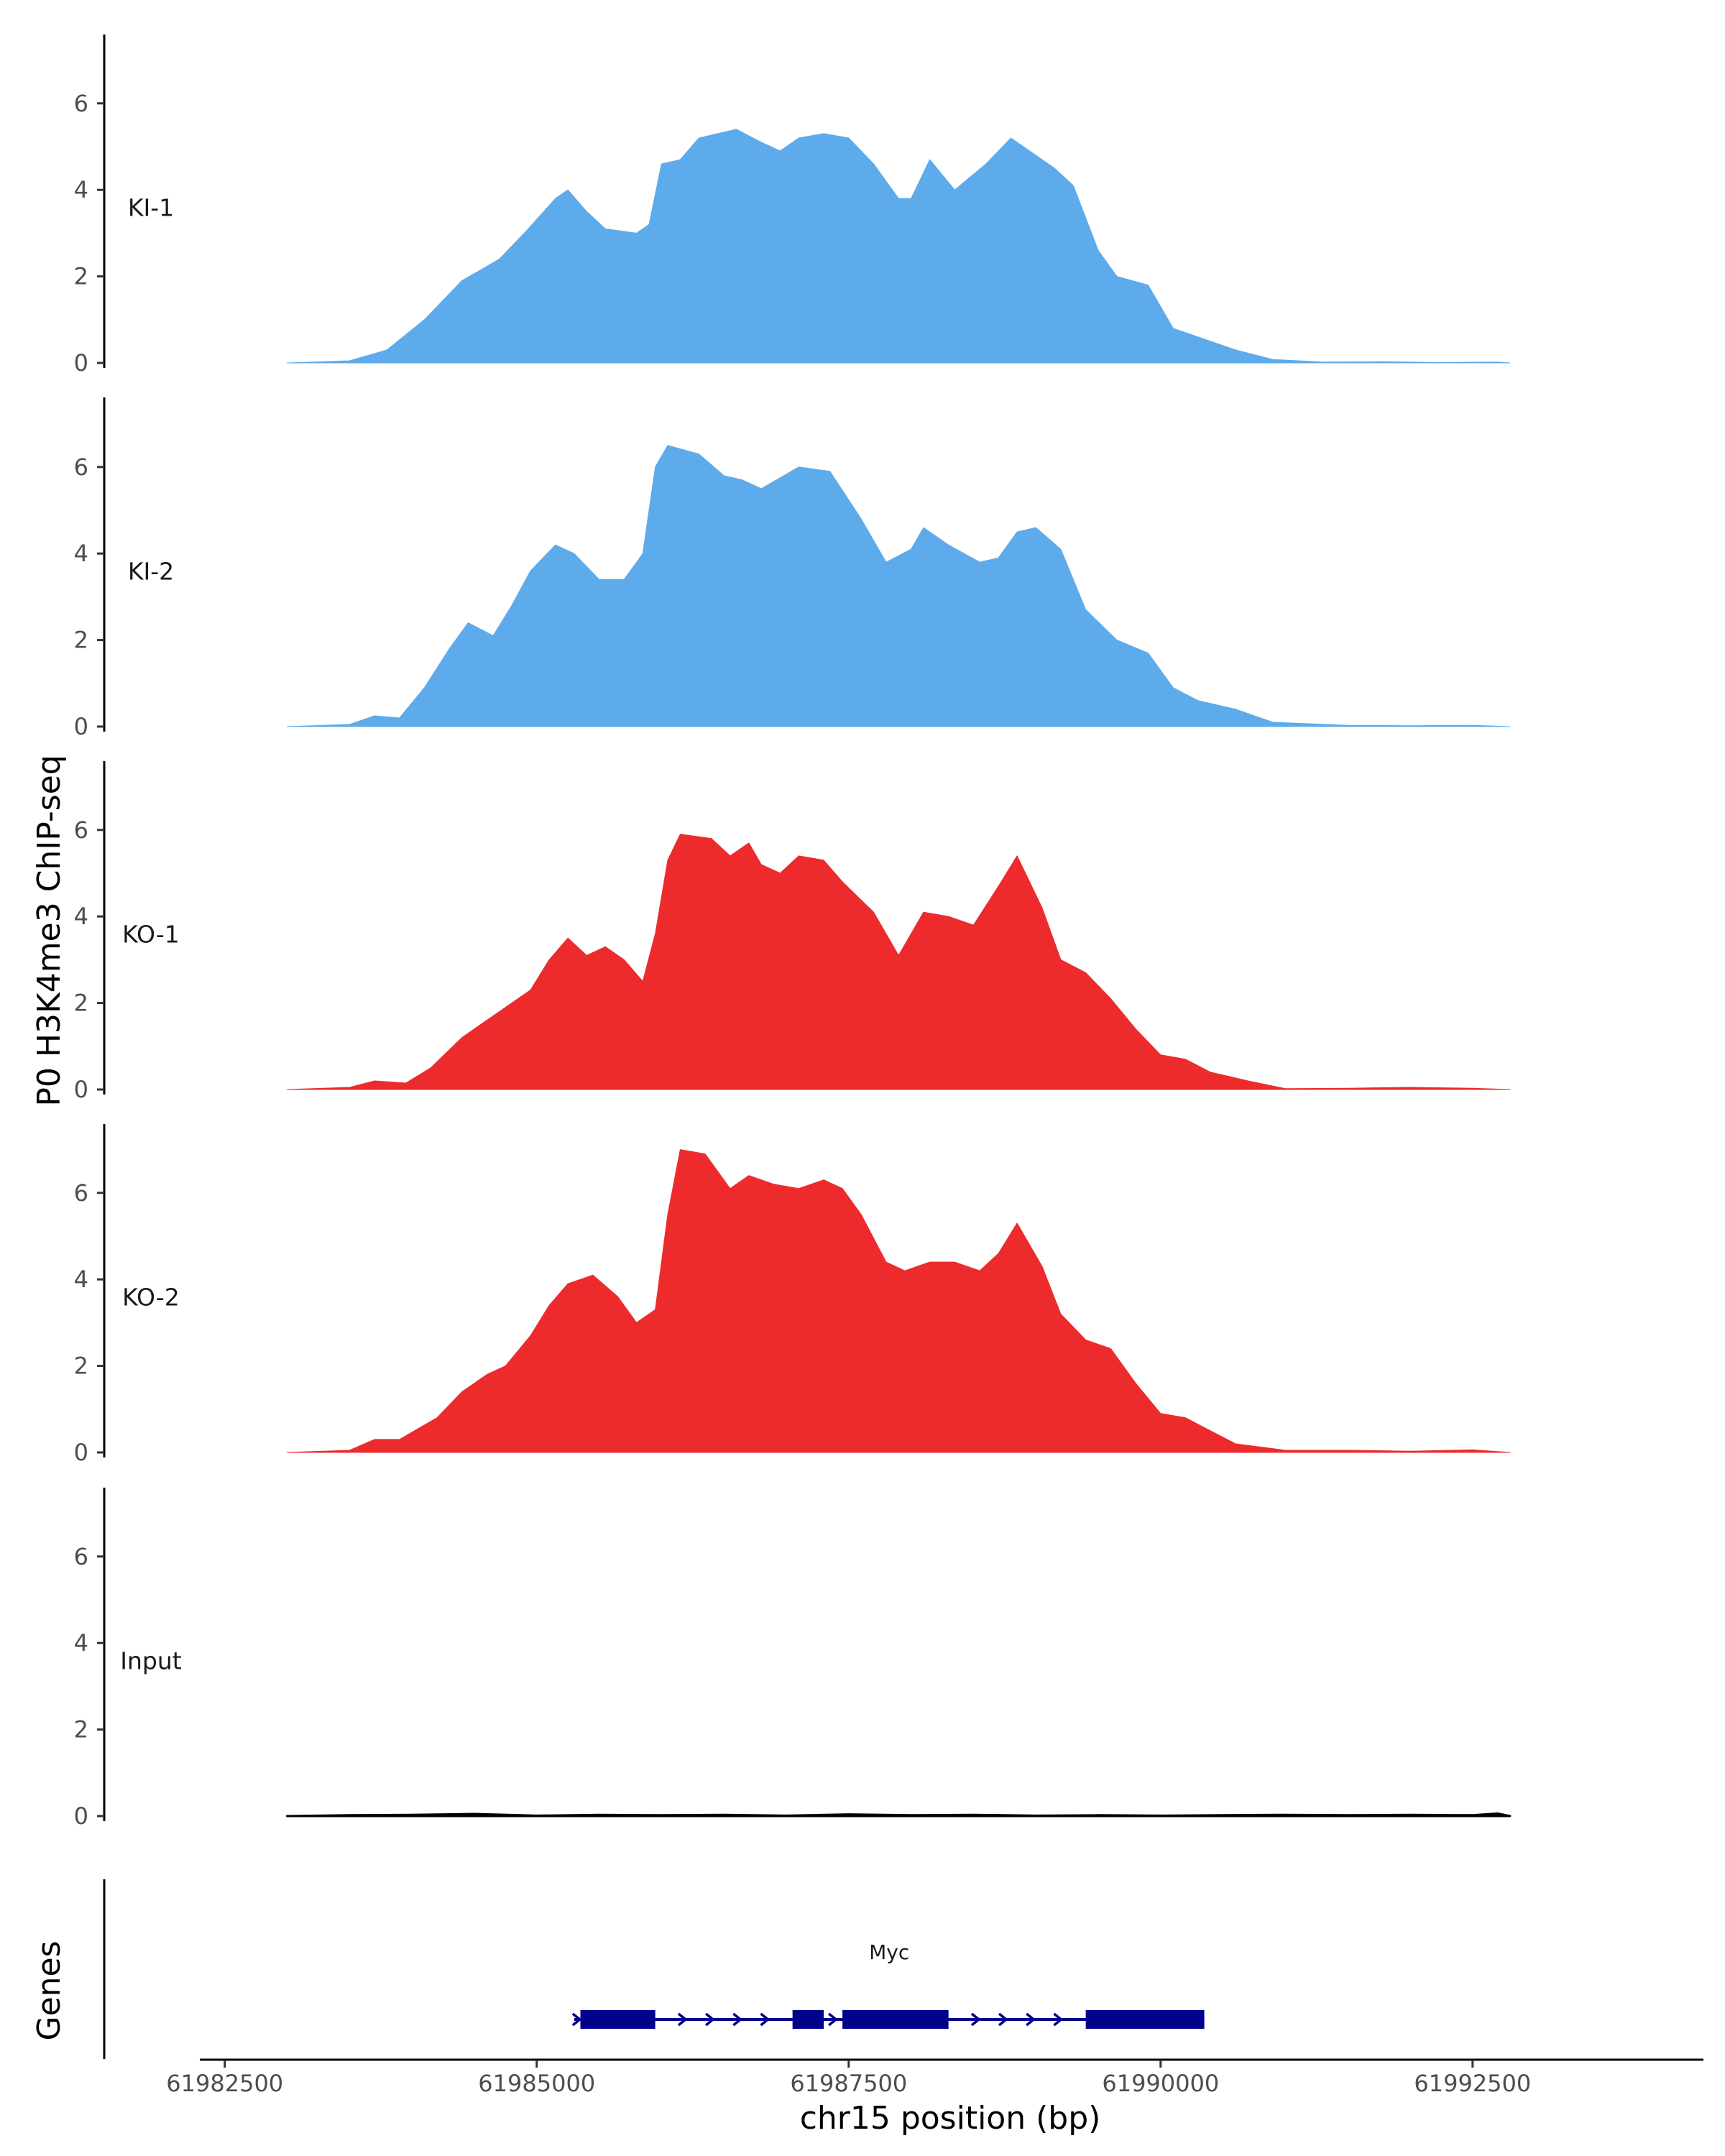 The width and height of the screenshot is (1725, 2156). I want to click on x-tick-label: 61992500, so click(1472, 2083).